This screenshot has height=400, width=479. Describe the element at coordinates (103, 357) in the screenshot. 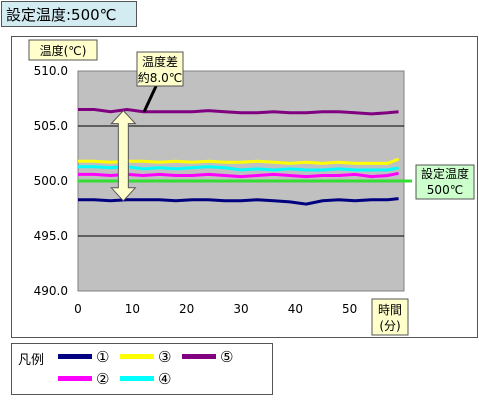

I see `legend-label-1: ①` at that location.